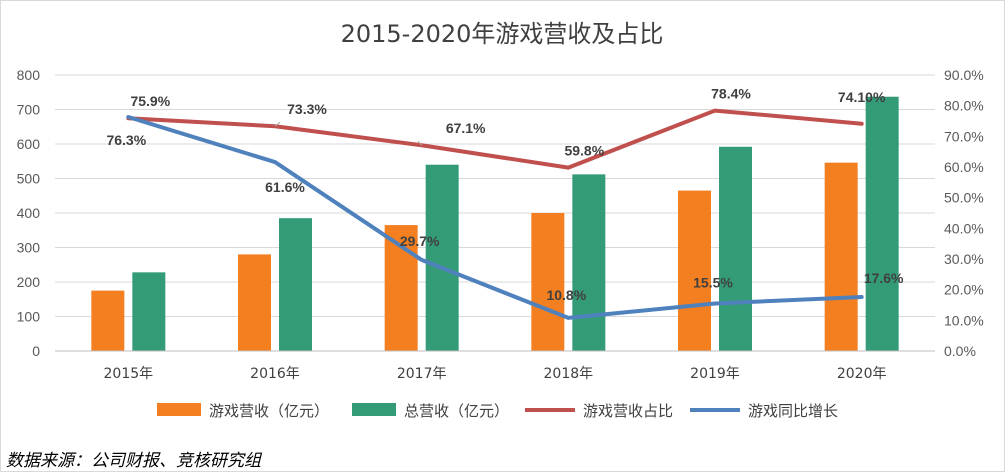  What do you see at coordinates (29, 248) in the screenshot?
I see `y-left-tick-label: 300` at bounding box center [29, 248].